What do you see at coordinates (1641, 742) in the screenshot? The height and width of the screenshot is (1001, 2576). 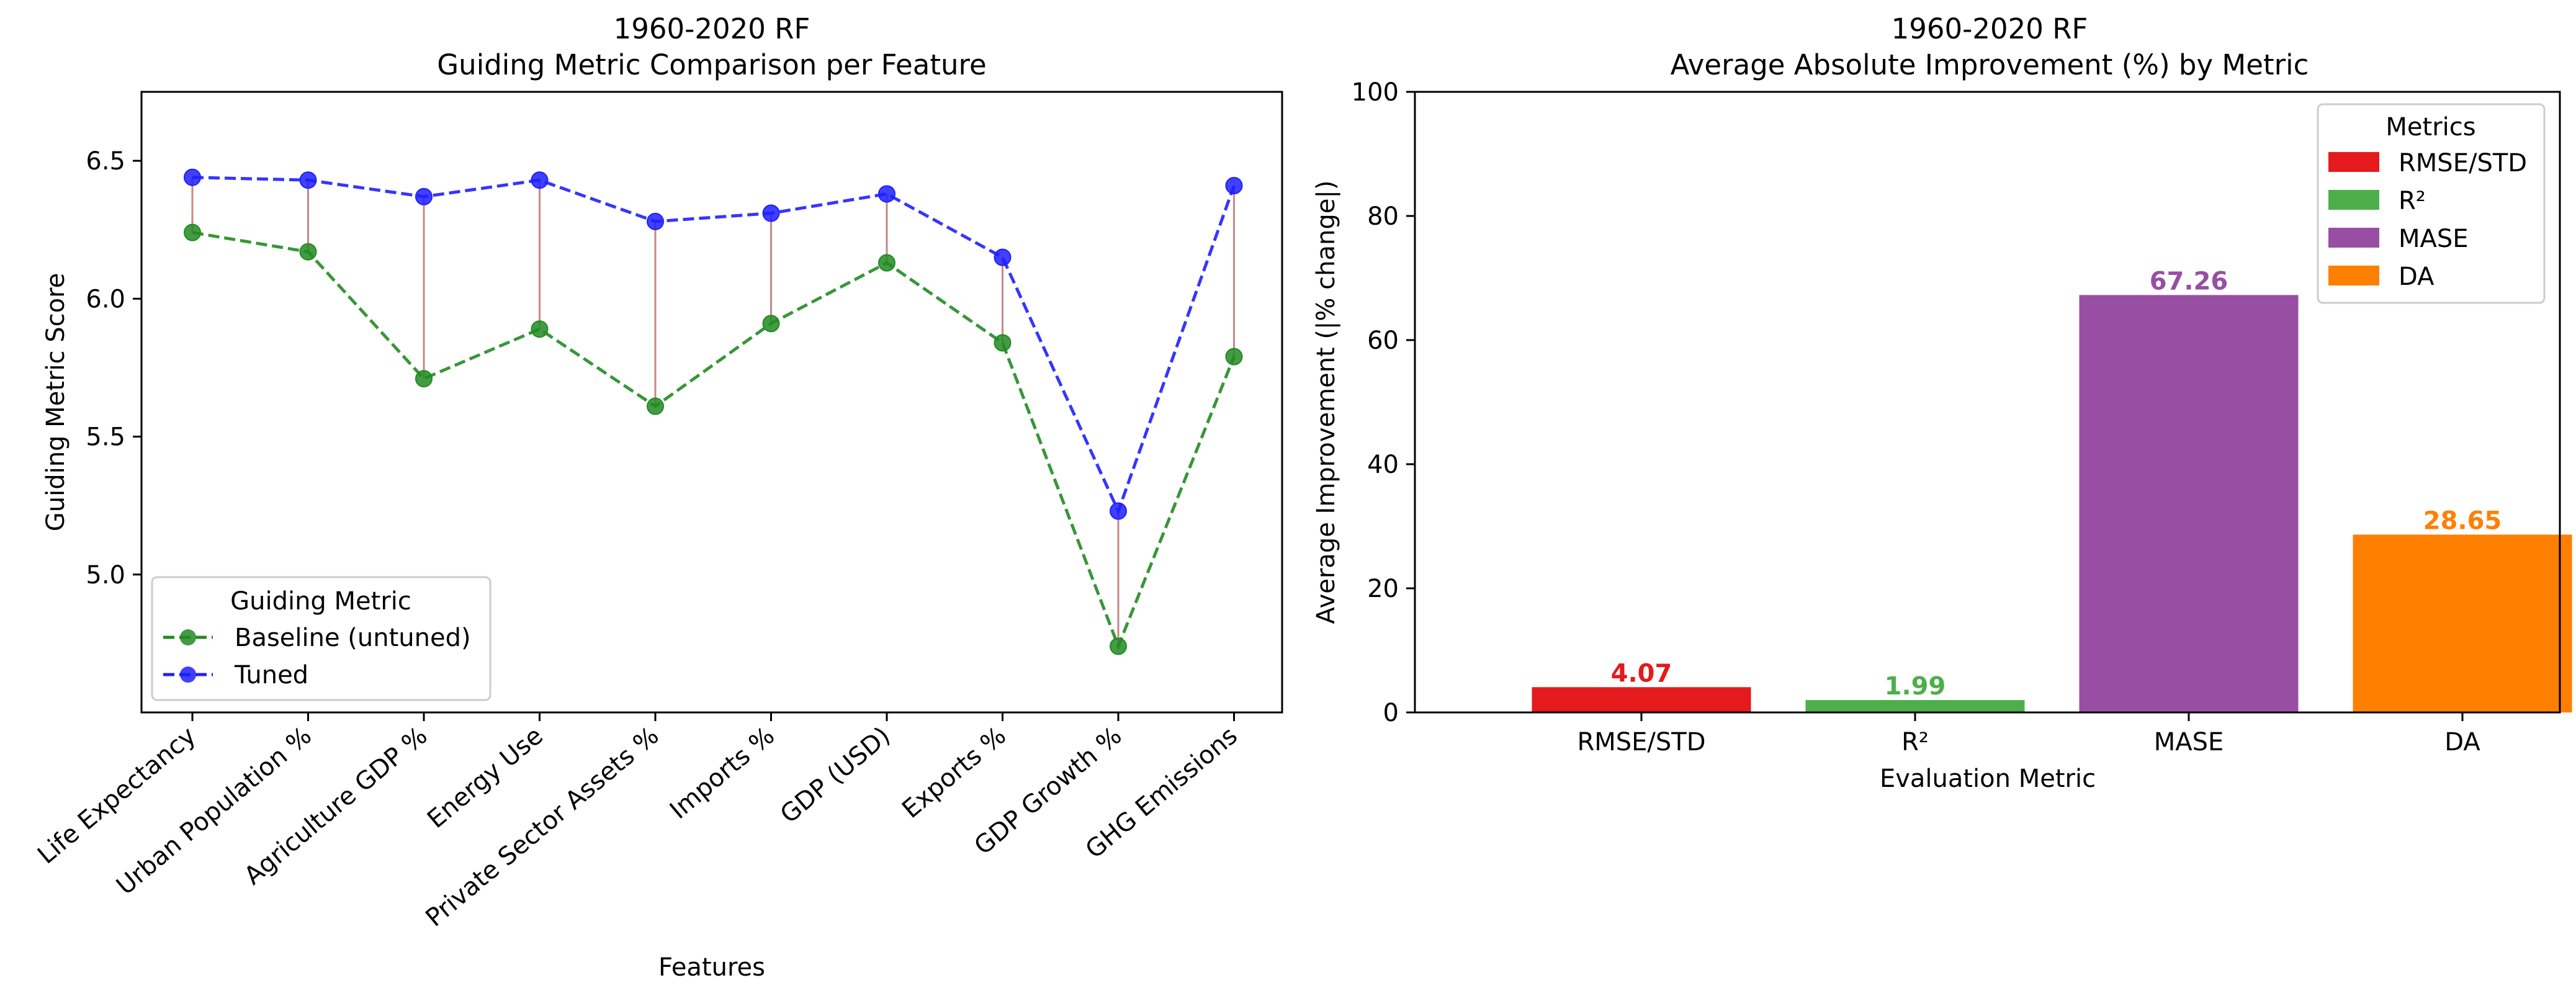 I see `metric-tick-rmse-std: RMSE/STD` at bounding box center [1641, 742].